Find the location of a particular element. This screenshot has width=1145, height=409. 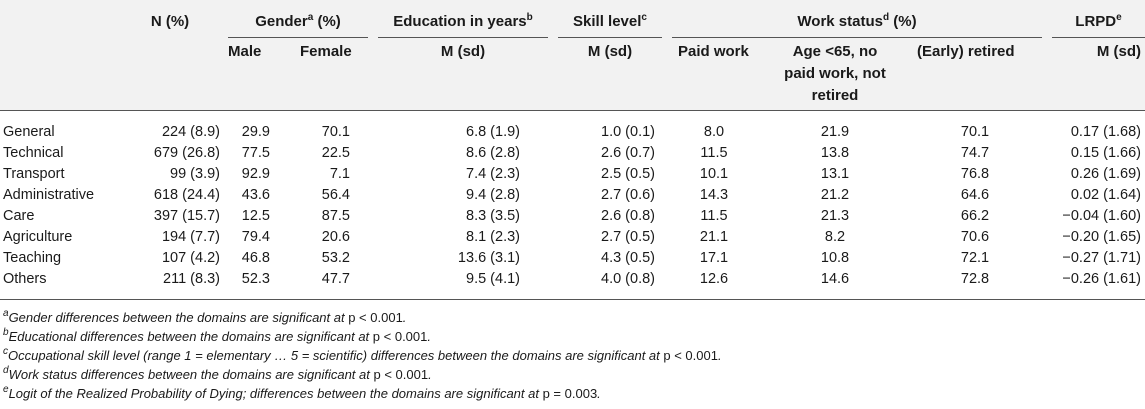

cell-n: 679 (26.8) is located at coordinates (186, 153).